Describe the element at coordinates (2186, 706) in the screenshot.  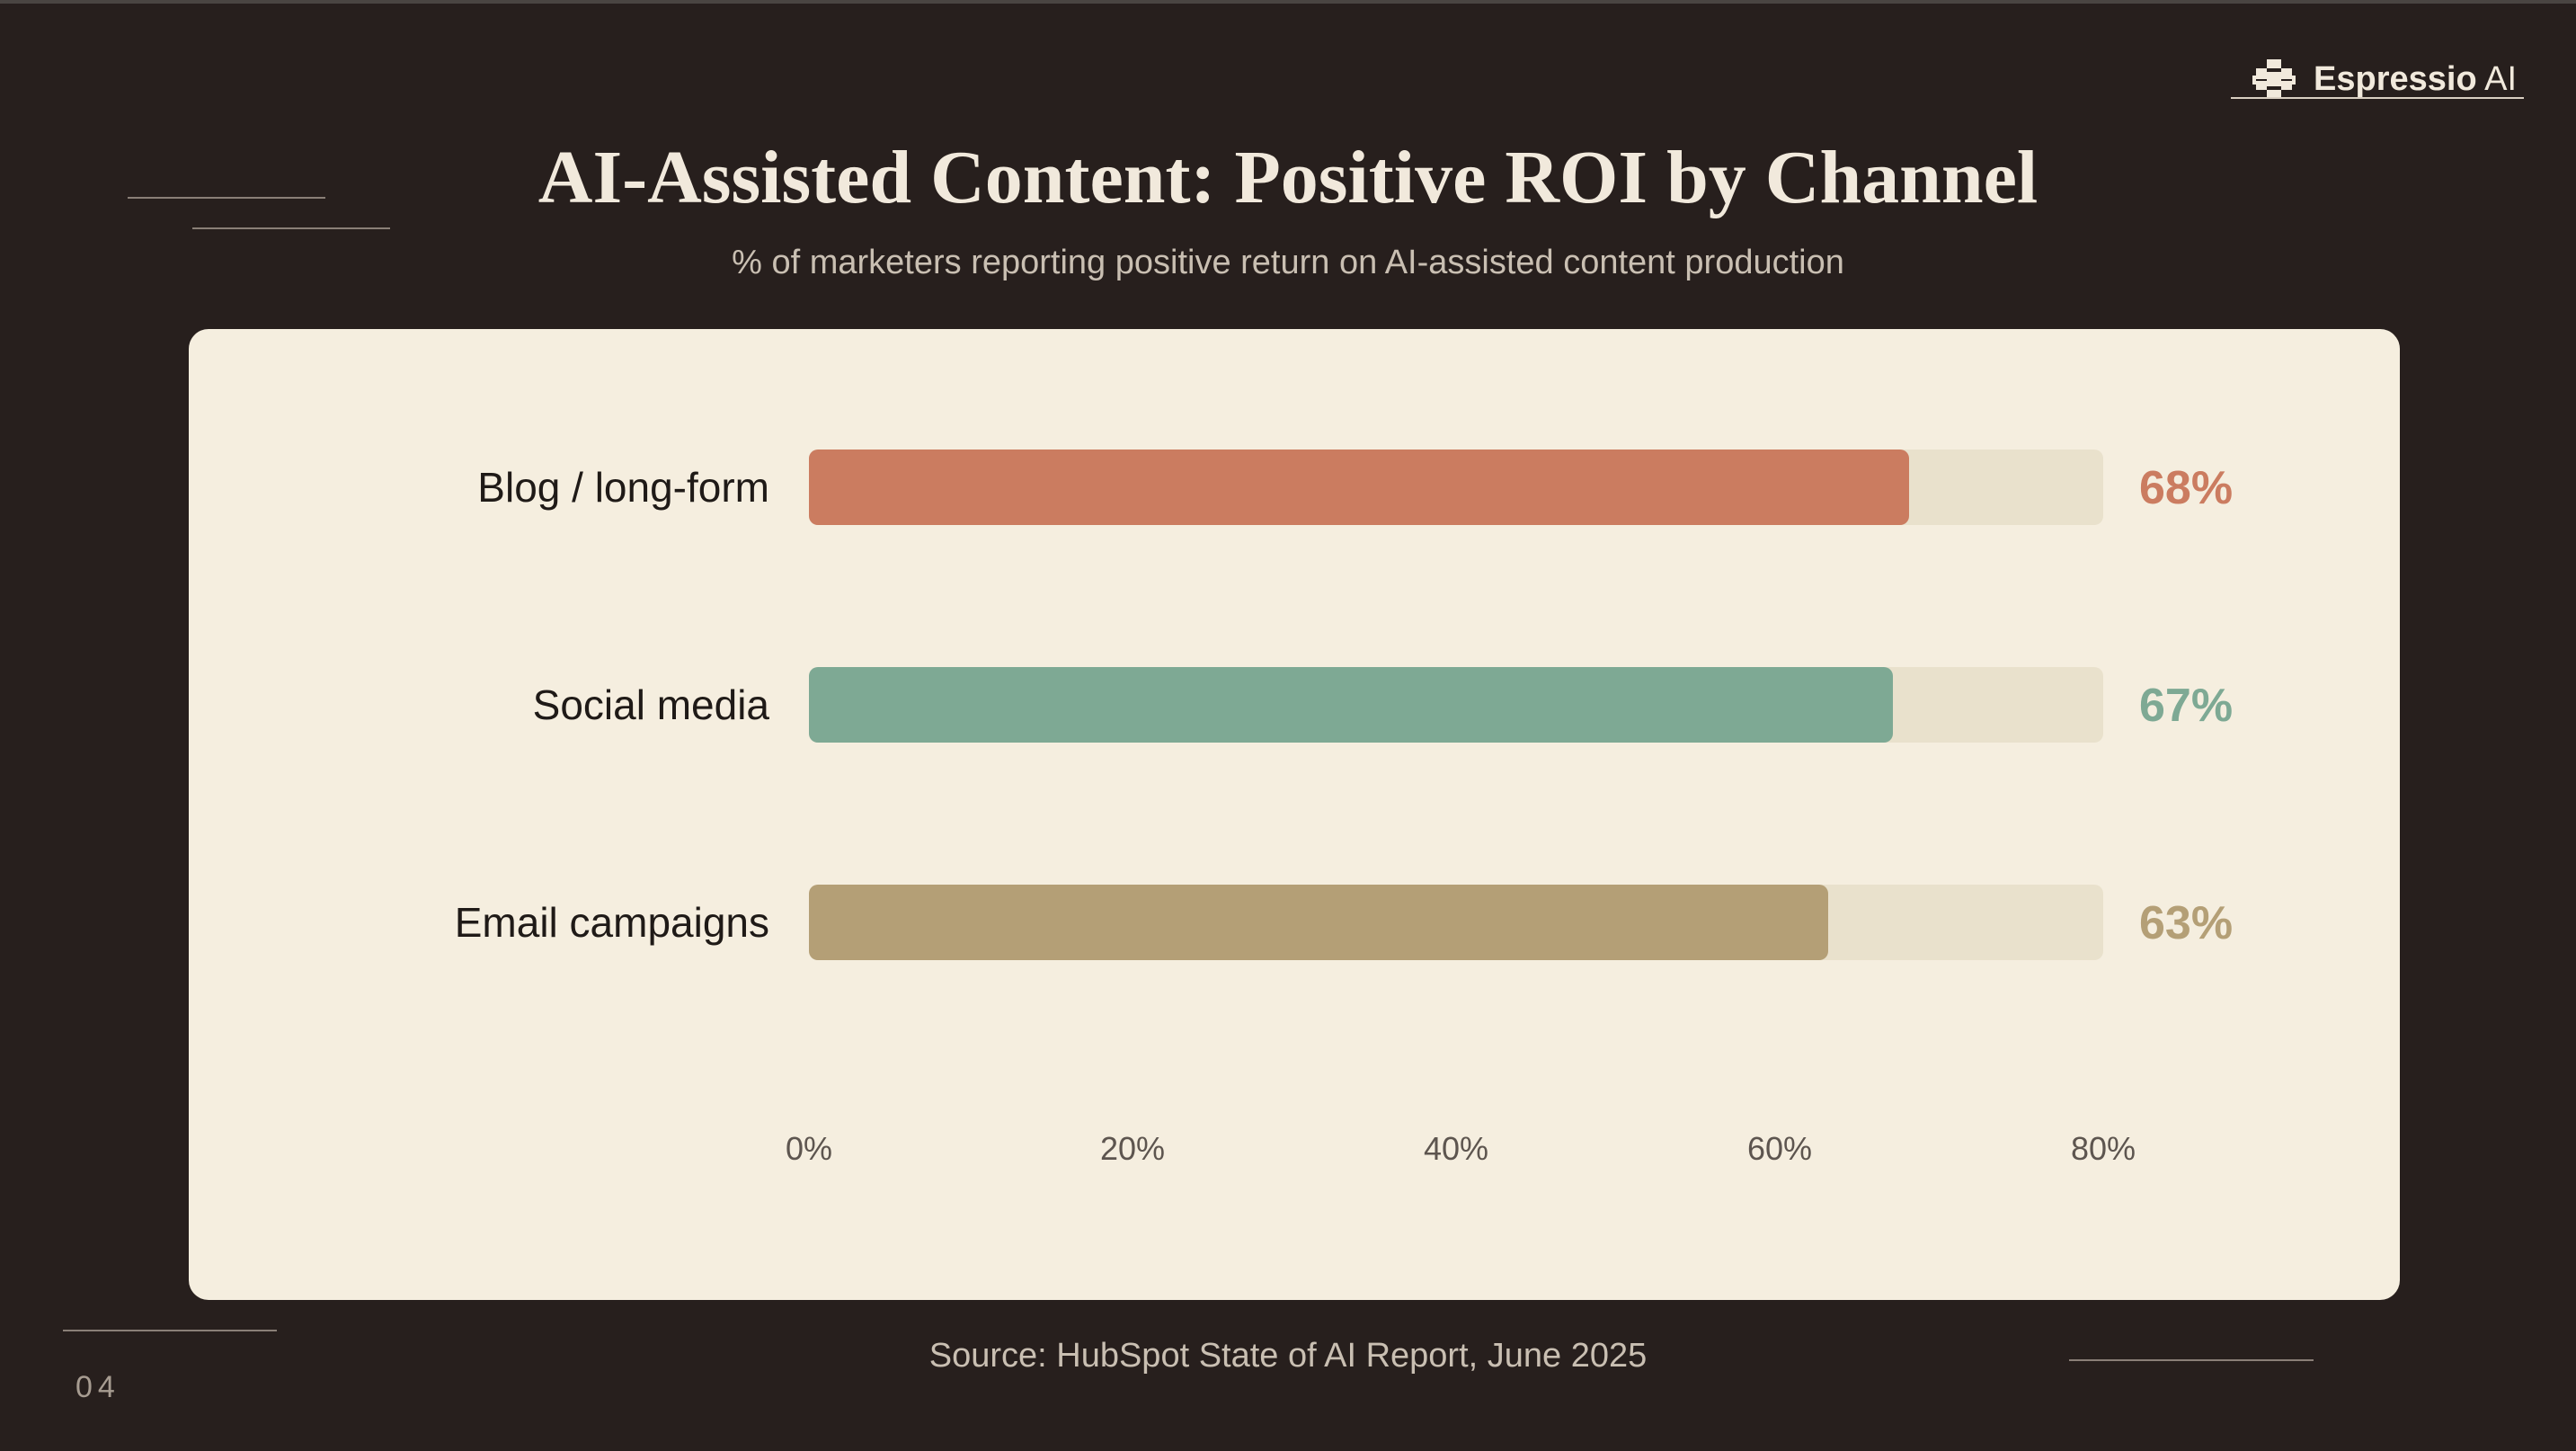
I see `value-label-social-media: 67%` at that location.